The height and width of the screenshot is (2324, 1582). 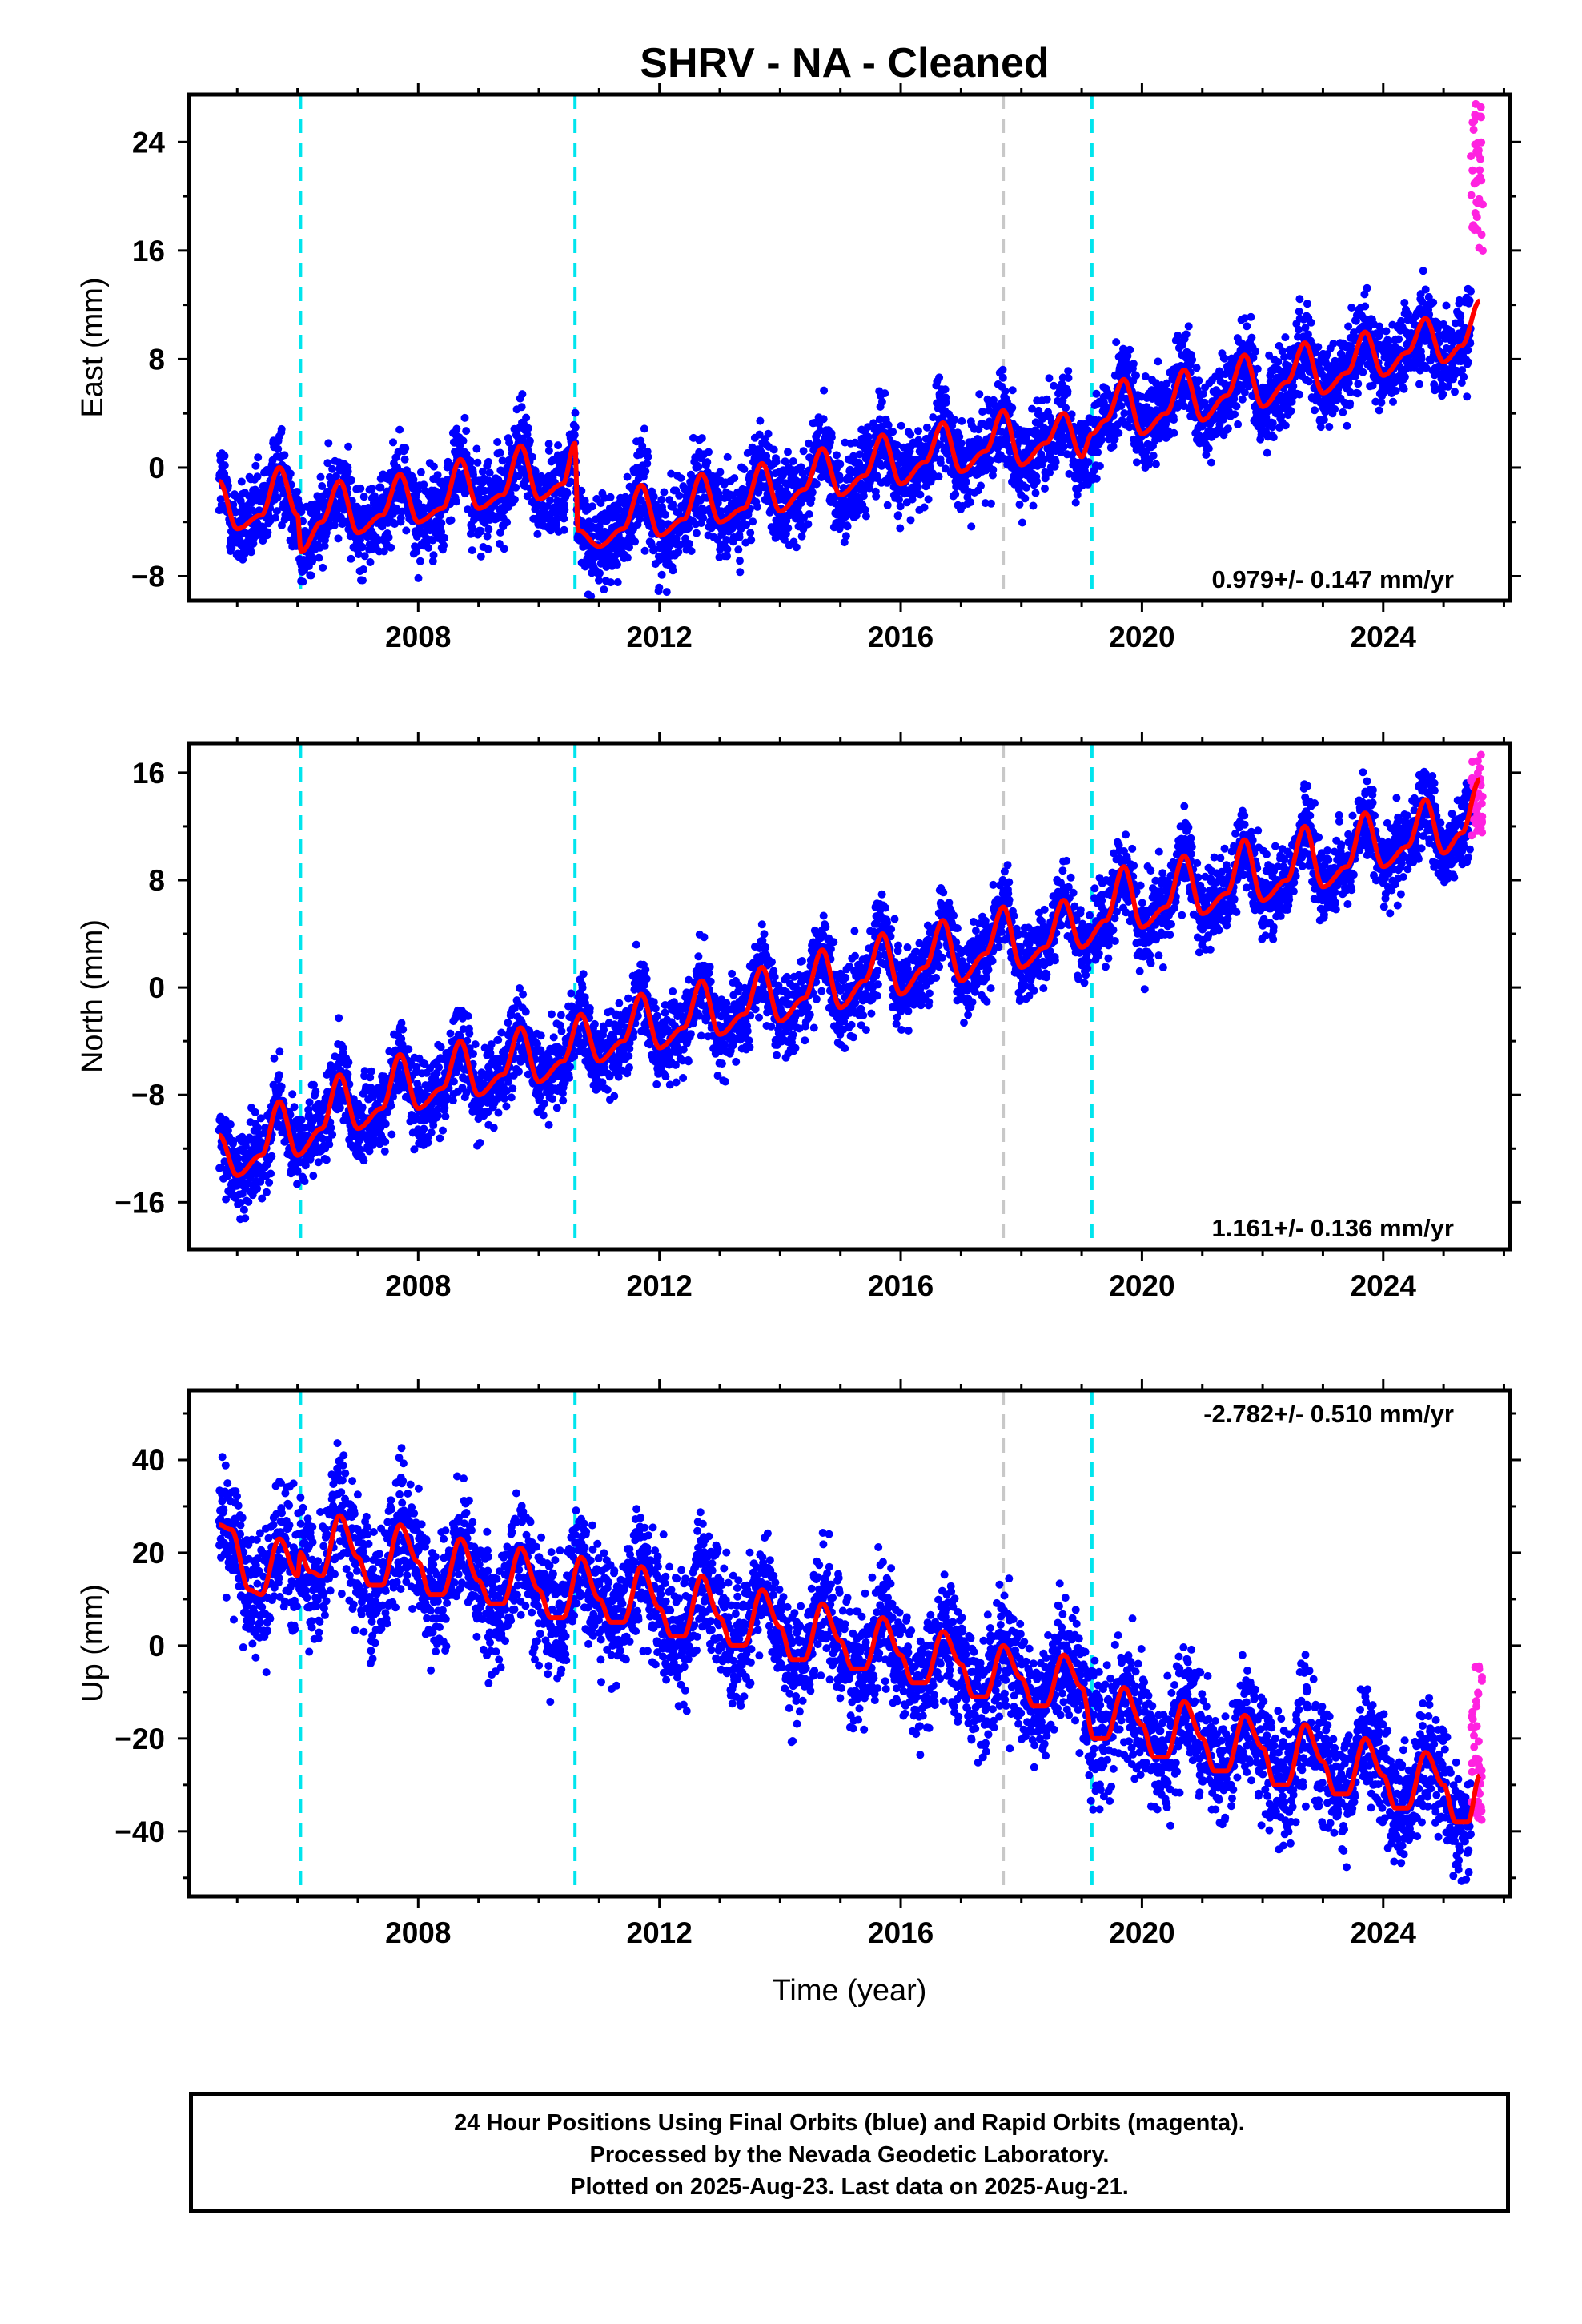 I want to click on rapid-position-point, so click(x=1478, y=154).